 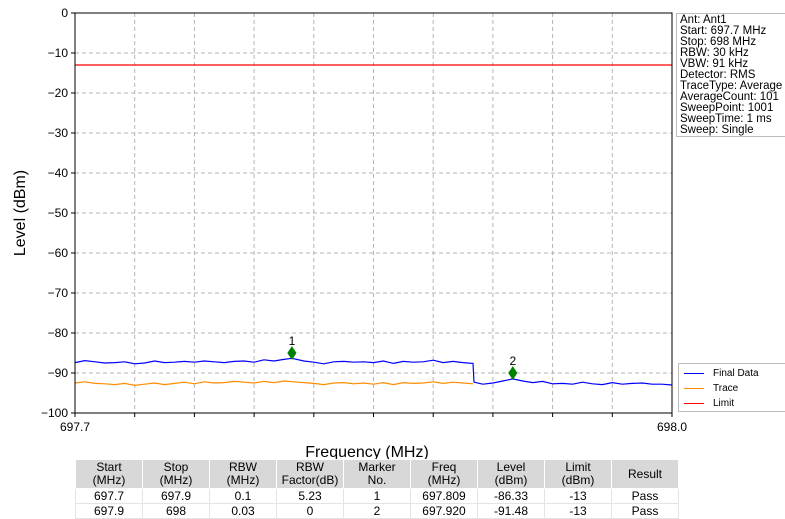 I want to click on cell-marker-no: 1, so click(x=377, y=496).